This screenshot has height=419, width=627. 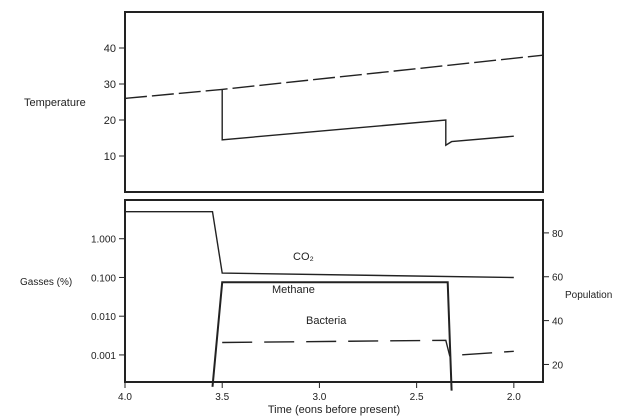 What do you see at coordinates (558, 365) in the screenshot?
I see `population-tick-label: 20` at bounding box center [558, 365].